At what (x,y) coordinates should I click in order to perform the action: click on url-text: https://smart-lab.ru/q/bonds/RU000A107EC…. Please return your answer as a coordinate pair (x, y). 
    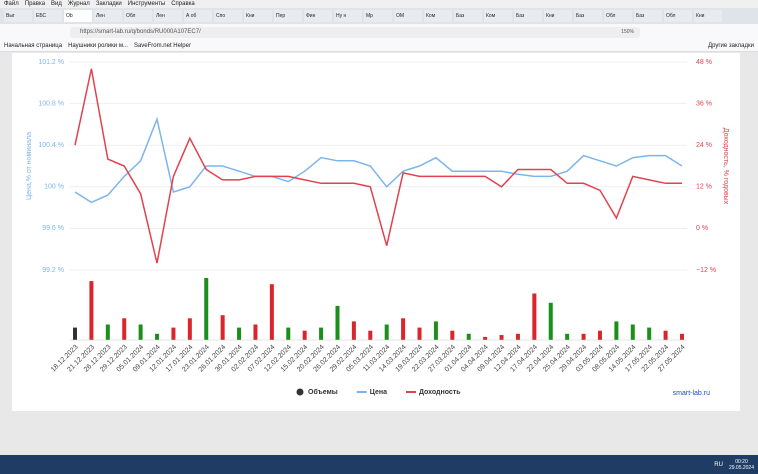
    Looking at the image, I should click on (140, 31).